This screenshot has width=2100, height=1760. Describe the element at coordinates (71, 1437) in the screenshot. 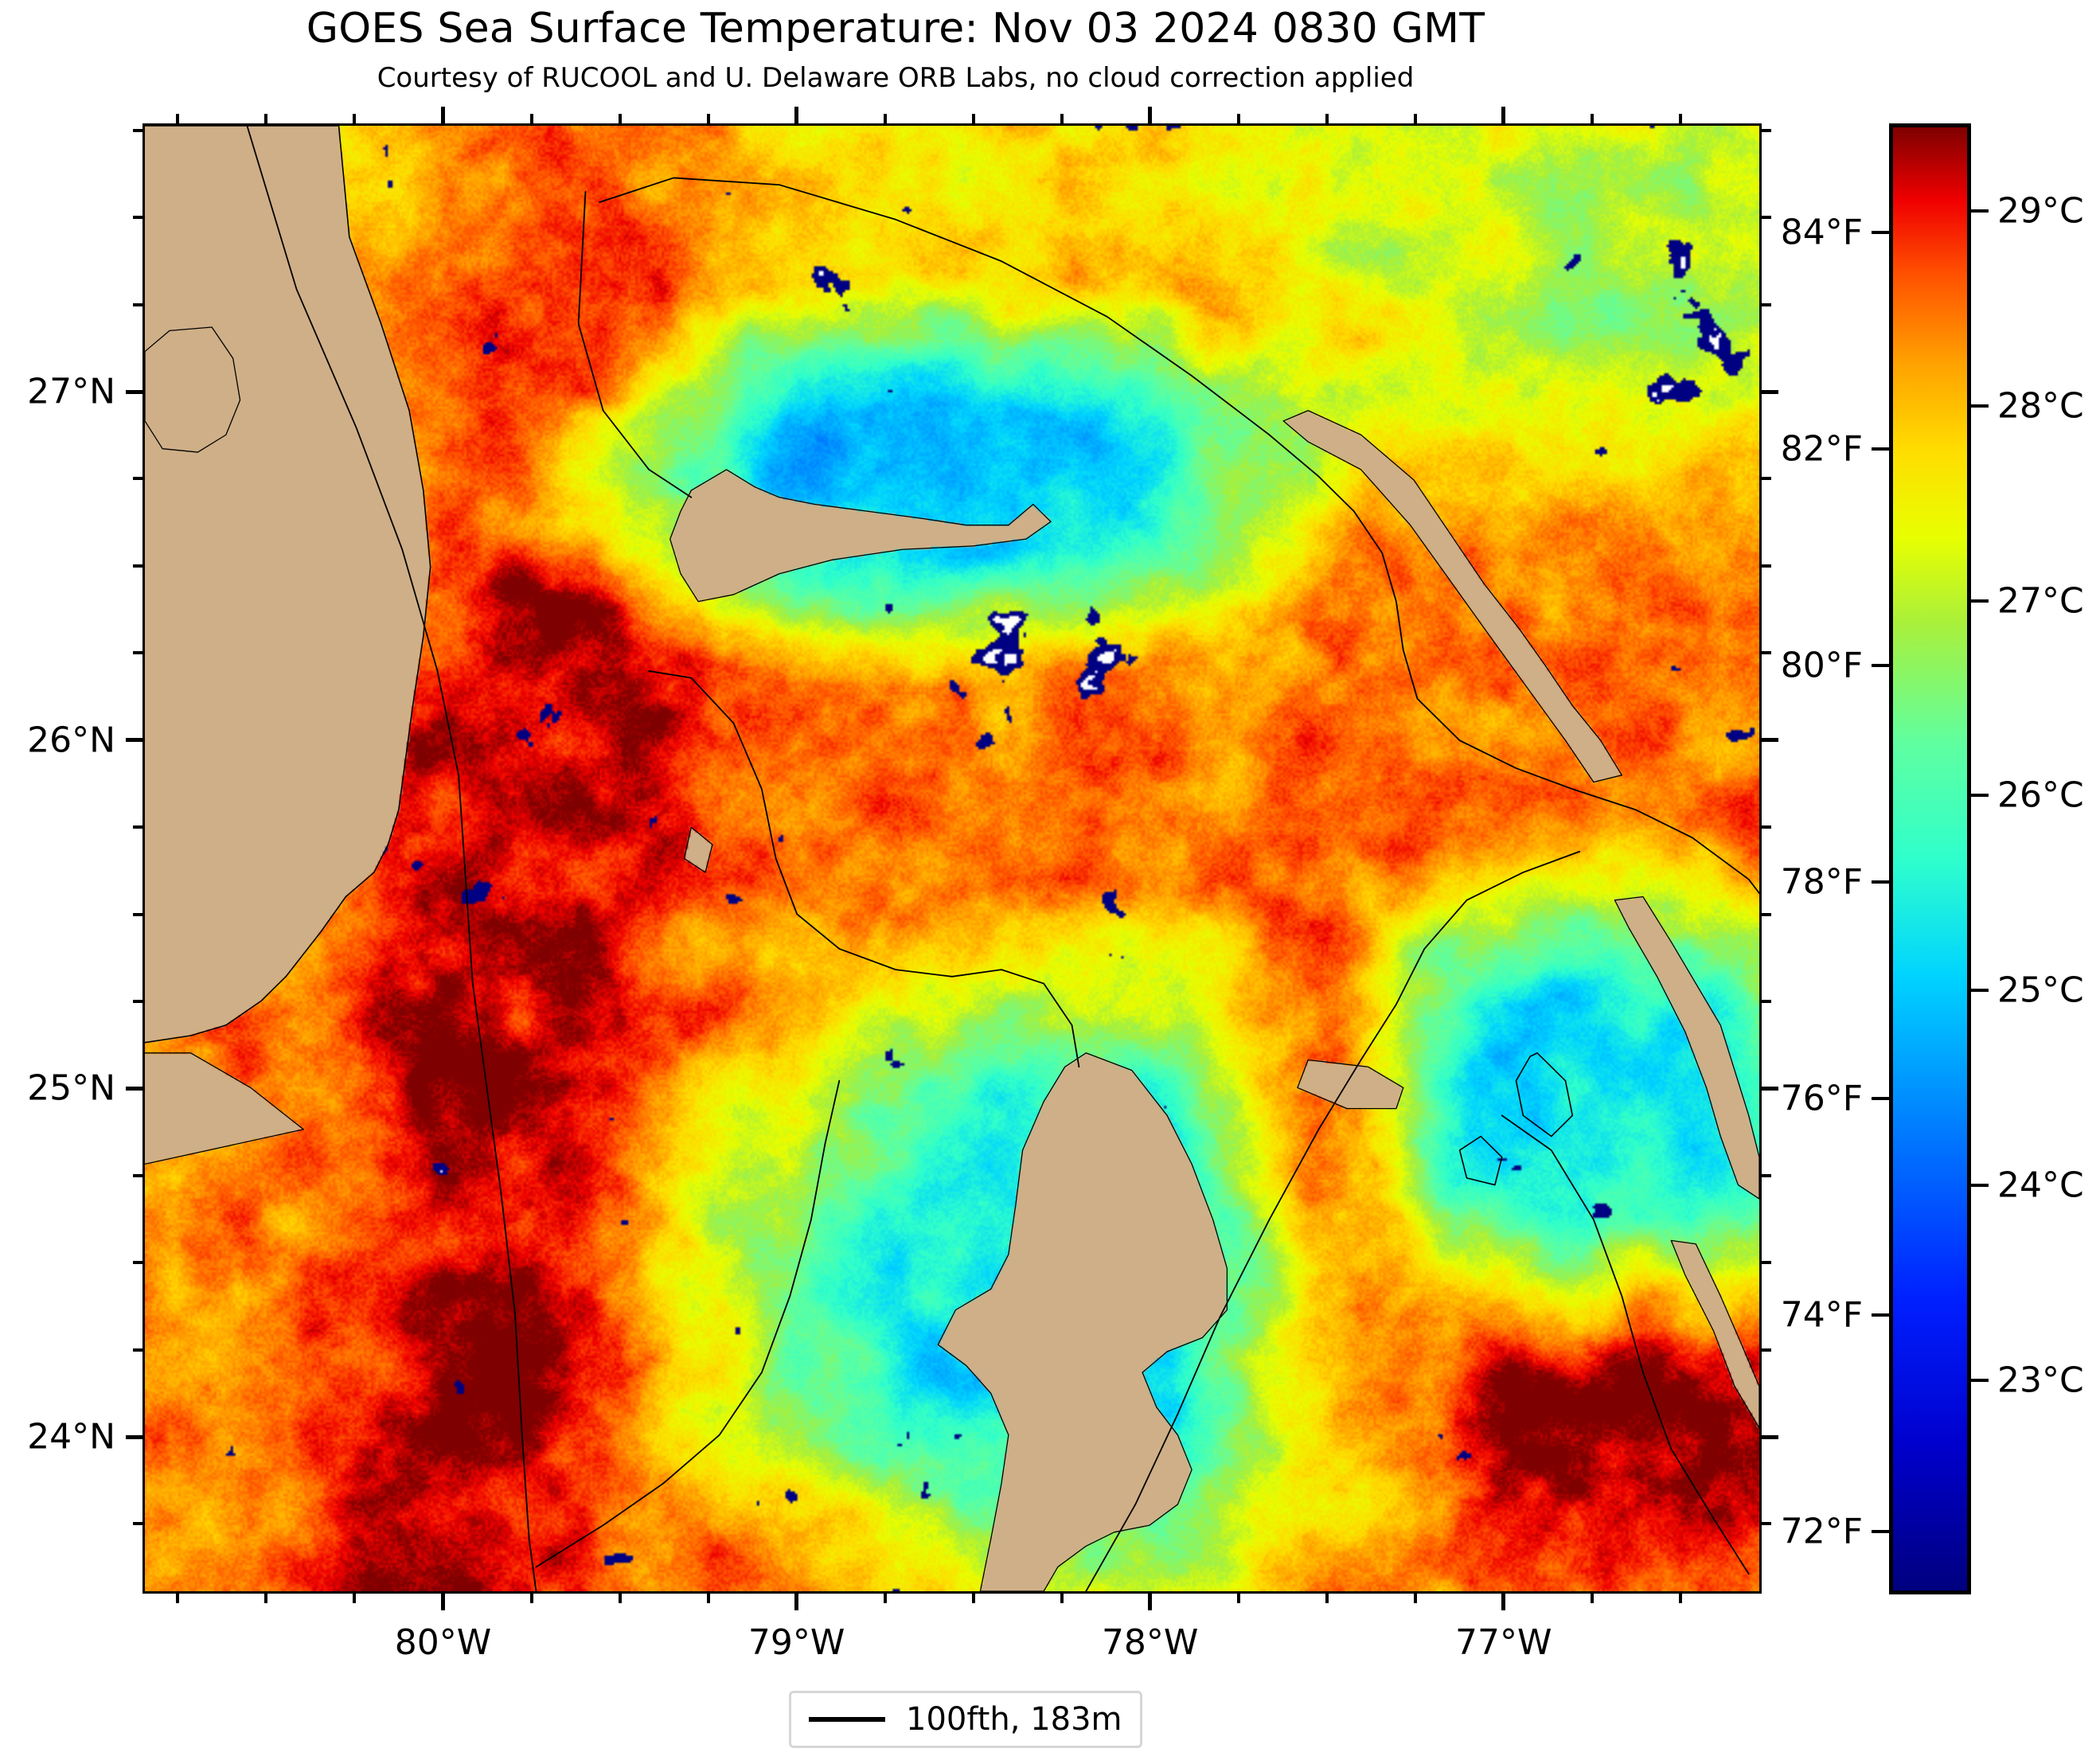

I see `lat-tick-label: 24°N` at that location.